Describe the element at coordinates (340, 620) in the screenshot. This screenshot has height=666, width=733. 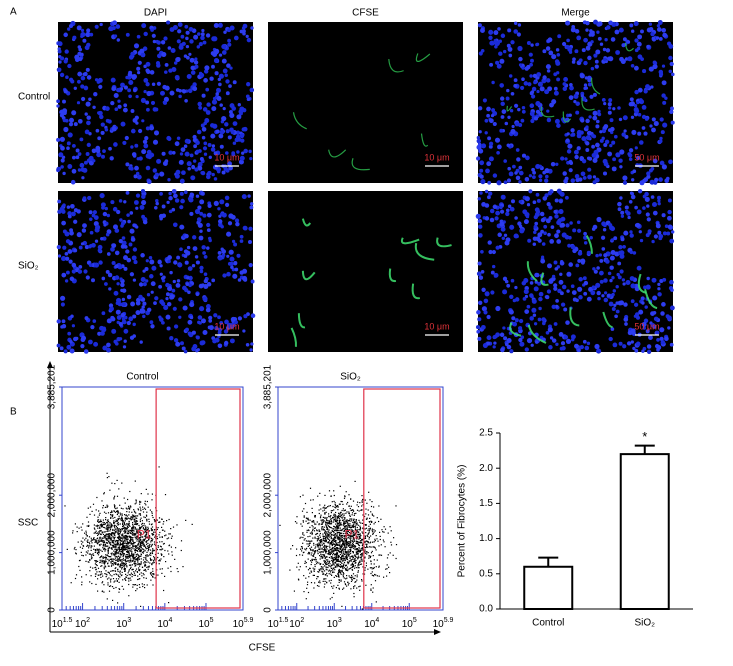
I see `x-tick-exponent: 3` at that location.